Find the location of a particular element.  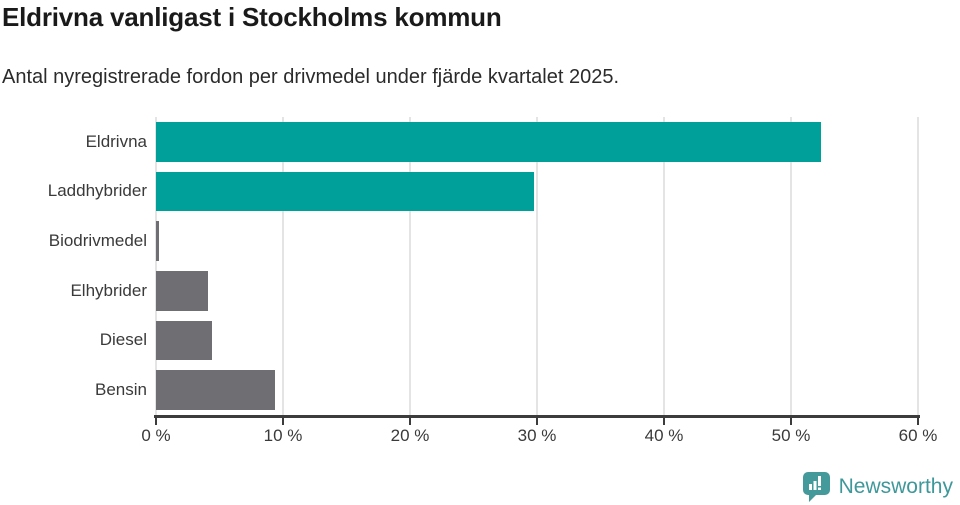

x-tick-label: 40 % is located at coordinates (664, 435).